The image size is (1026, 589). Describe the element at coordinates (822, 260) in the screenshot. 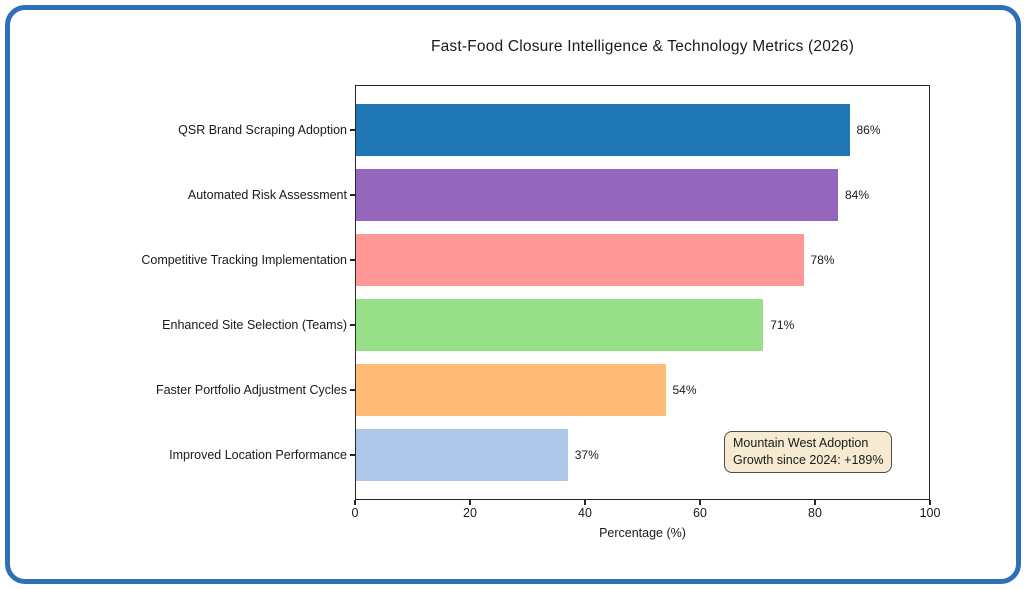

I see `bar-value-label: 78%` at that location.